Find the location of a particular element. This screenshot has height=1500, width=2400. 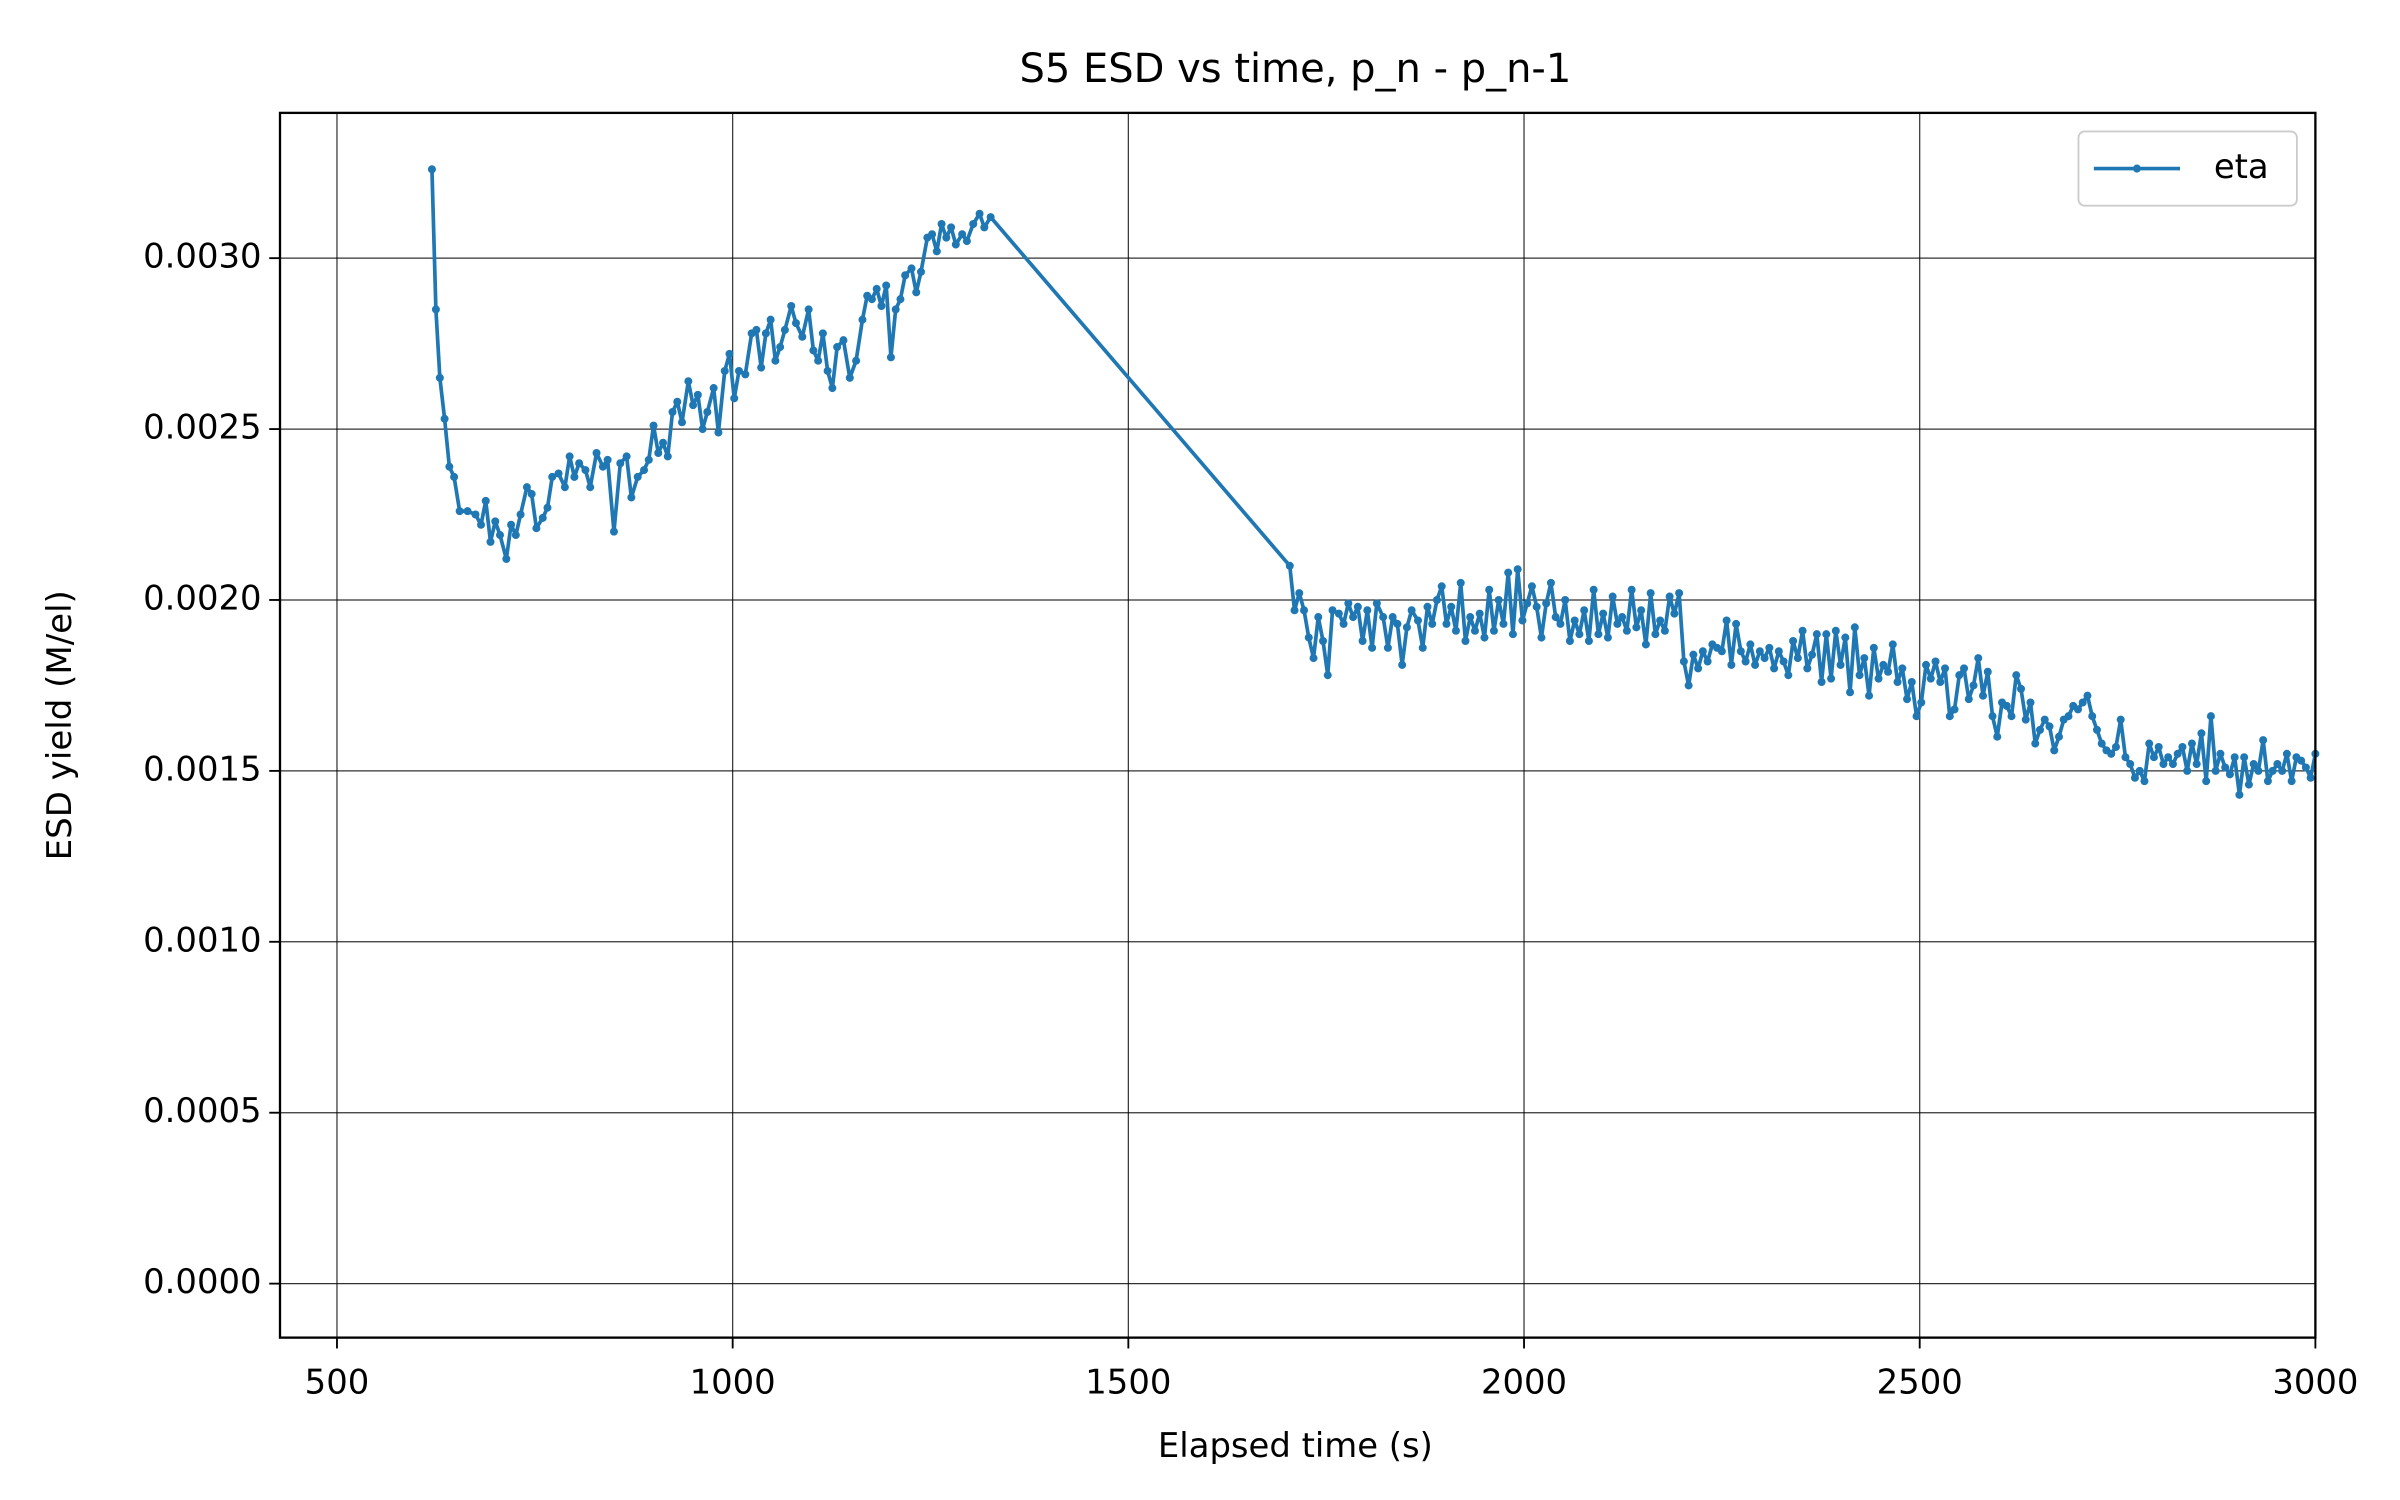

x-tick-label: 3000 is located at coordinates (2315, 1382).